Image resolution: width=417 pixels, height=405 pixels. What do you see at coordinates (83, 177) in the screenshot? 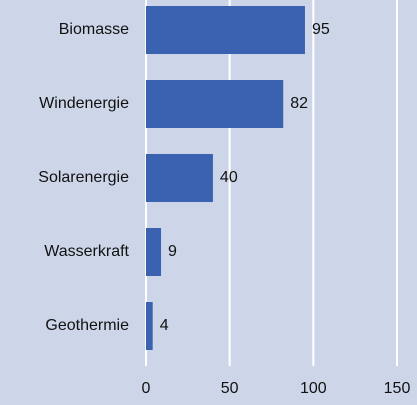
I see `y-tick-label: Solarenergie` at bounding box center [83, 177].